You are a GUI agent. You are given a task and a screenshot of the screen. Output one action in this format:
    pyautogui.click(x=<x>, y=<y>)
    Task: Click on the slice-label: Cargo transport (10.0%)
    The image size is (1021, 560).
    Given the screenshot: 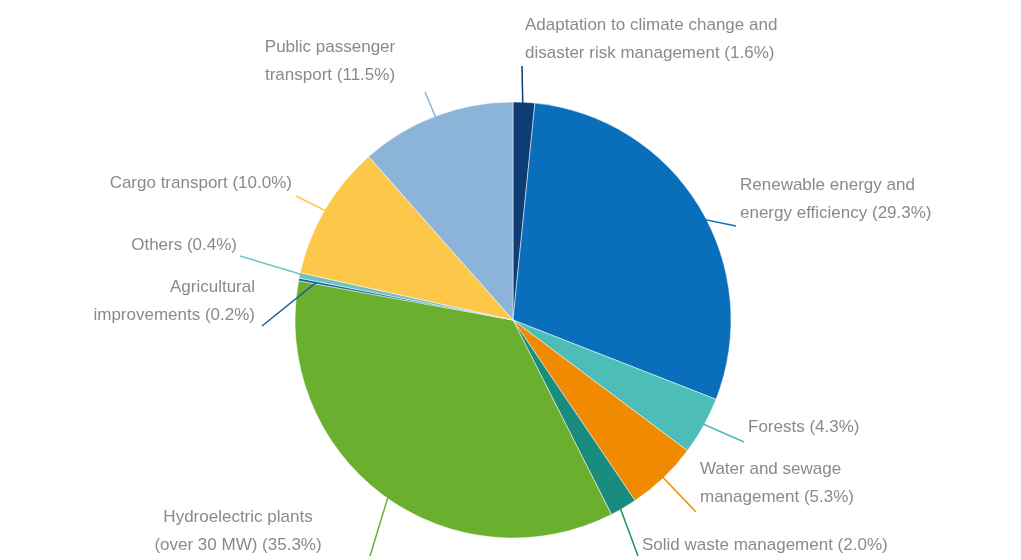 What is the action you would take?
    pyautogui.click(x=200, y=182)
    